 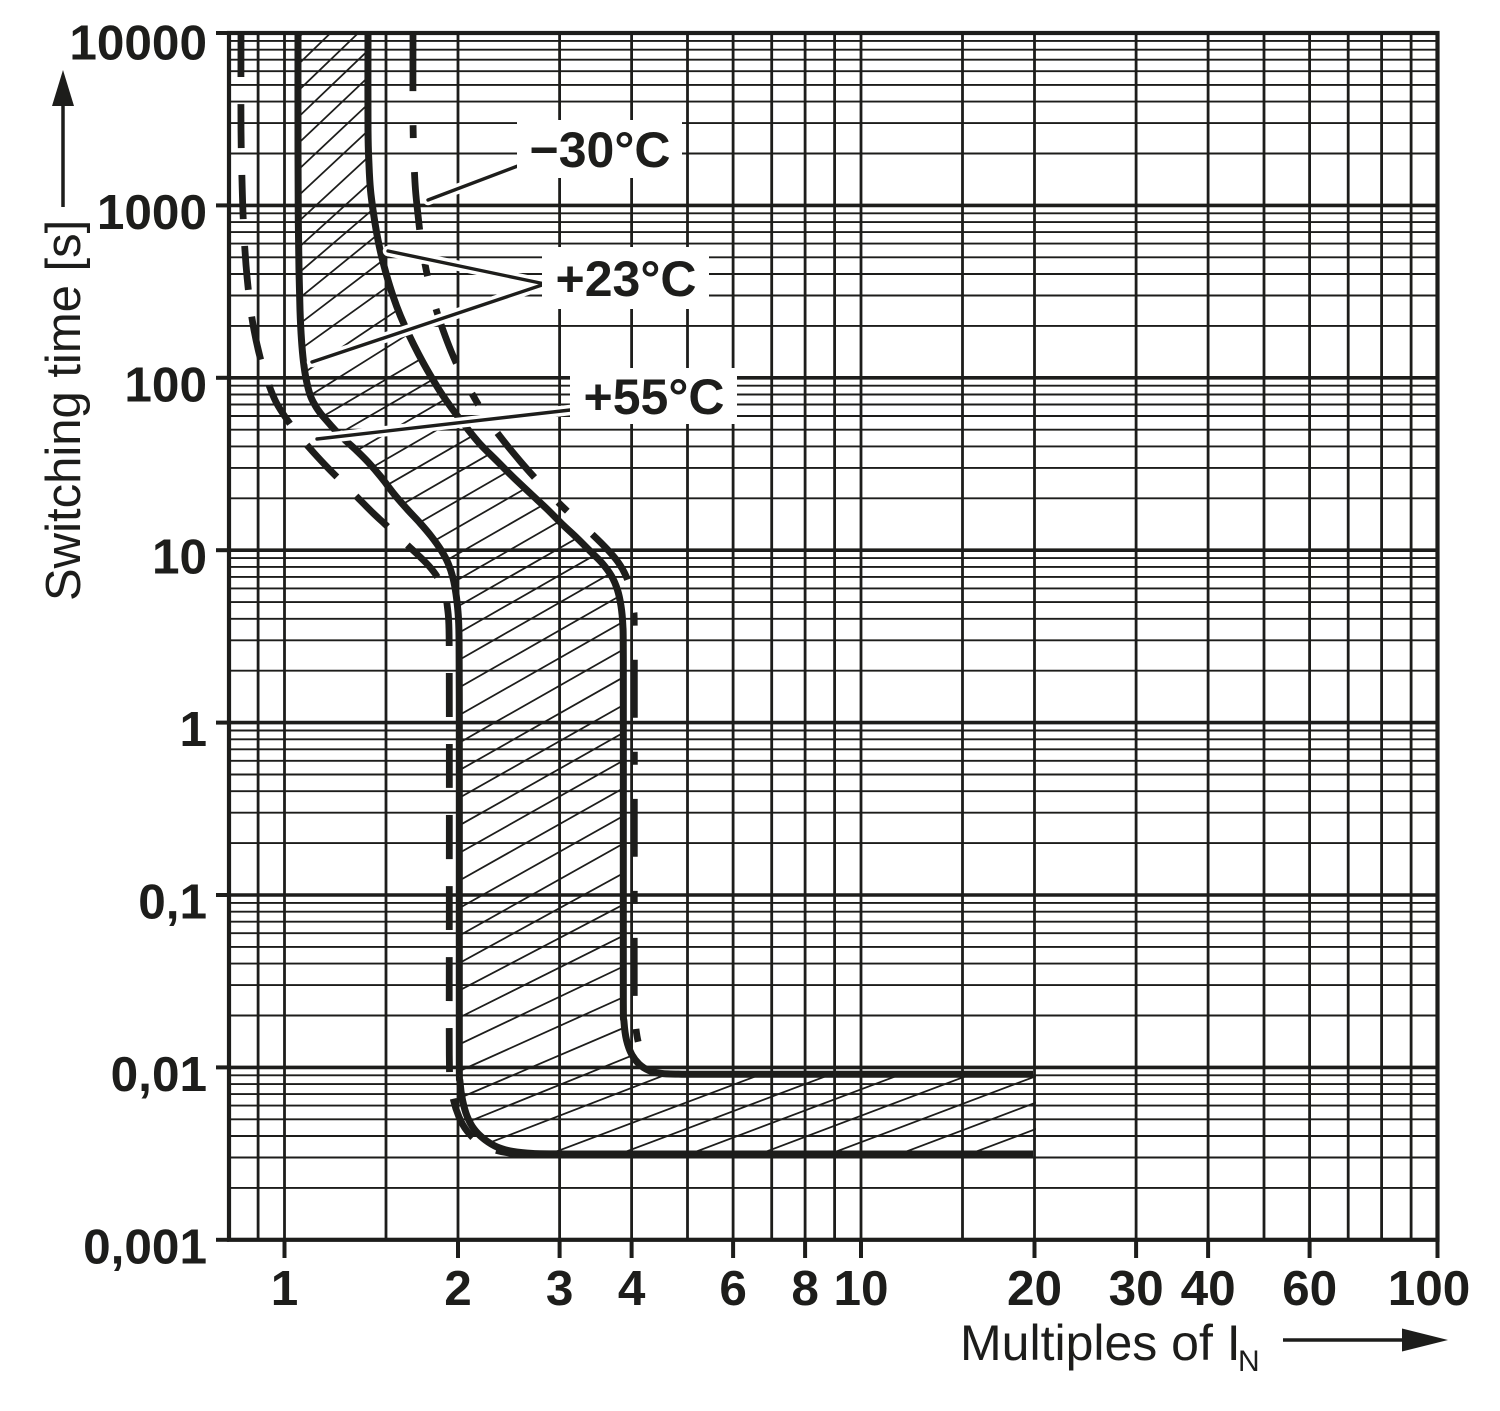 I want to click on svg-text: 10000, so click(x=138, y=43).